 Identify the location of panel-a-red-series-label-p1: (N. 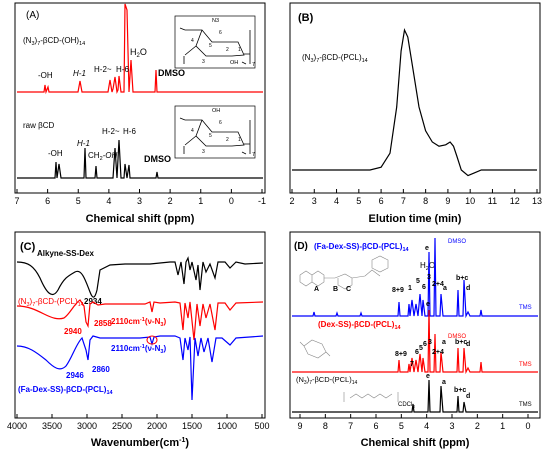
(27, 40).